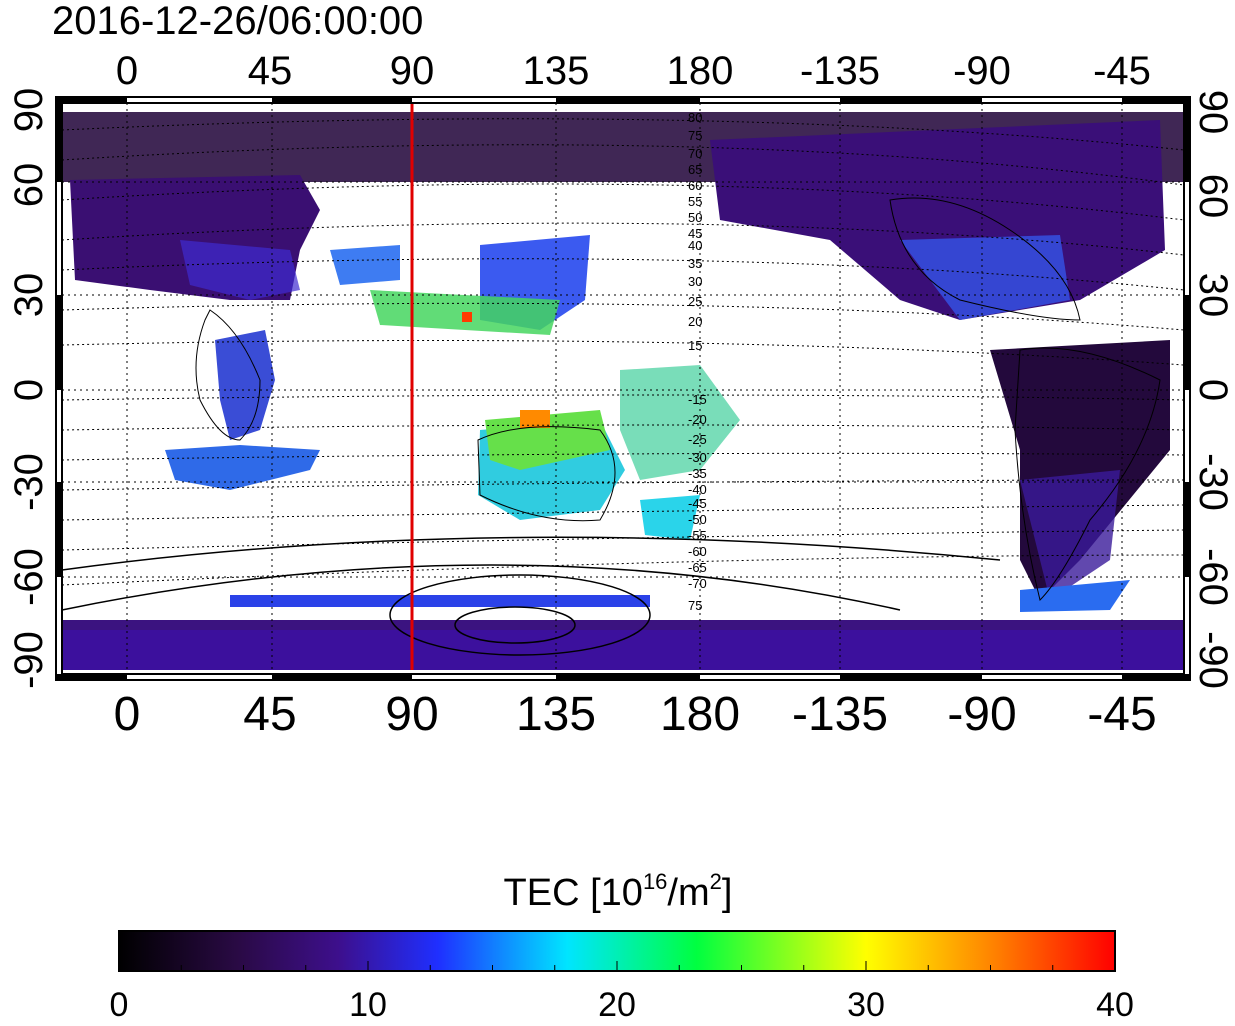  Describe the element at coordinates (697, 399) in the screenshot. I see `contour-label: -15` at that location.